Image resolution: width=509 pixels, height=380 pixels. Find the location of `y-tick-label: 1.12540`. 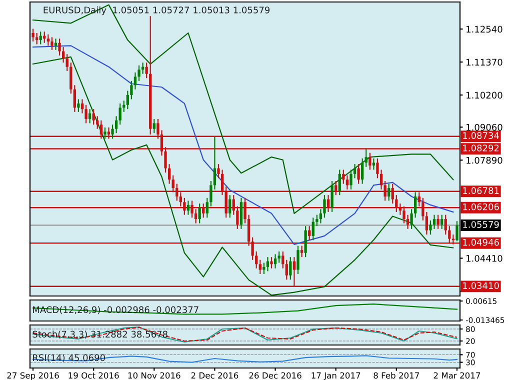

y-tick-label: 1.12540 is located at coordinates (484, 29).